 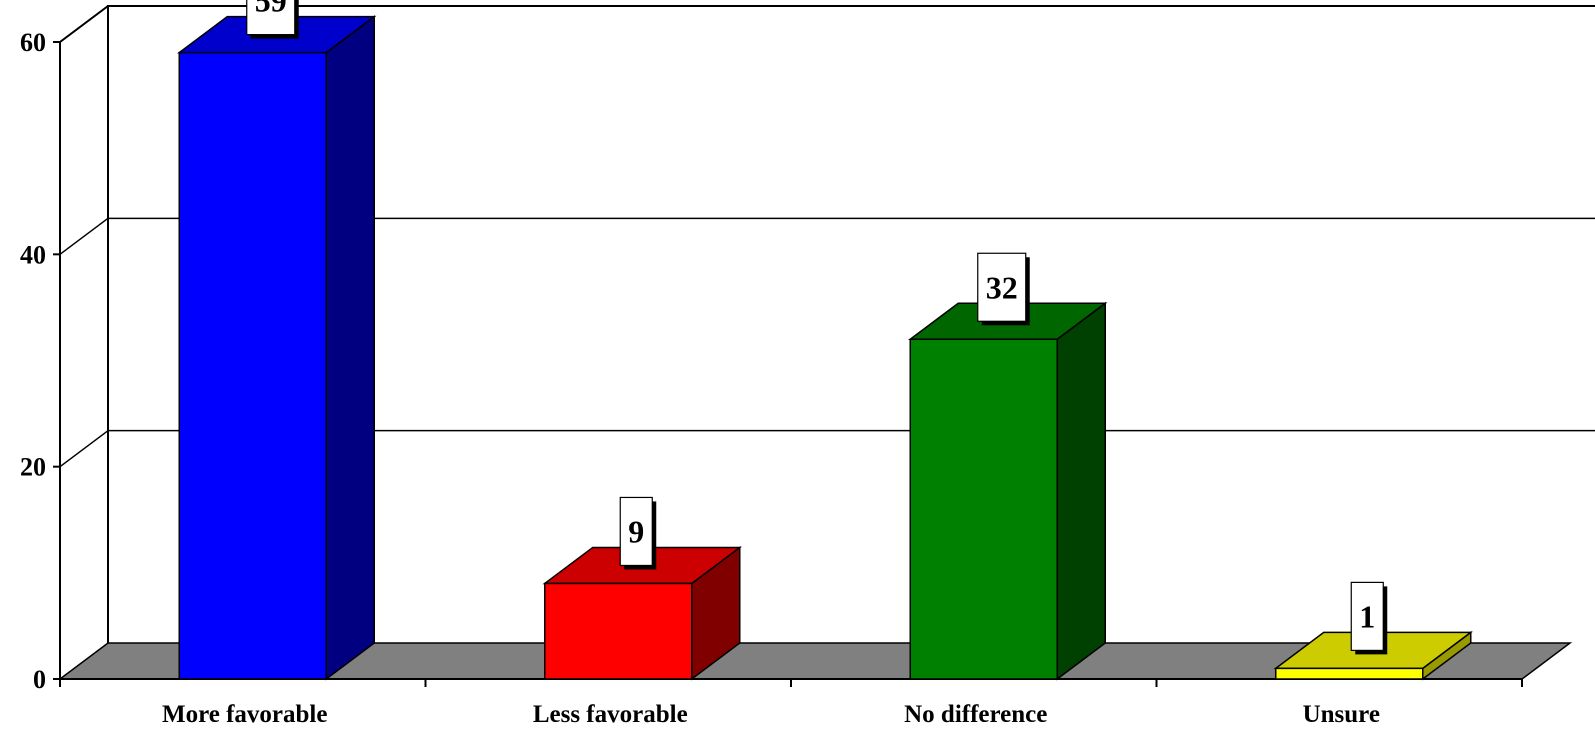 I want to click on data-label: 9, so click(x=638, y=533).